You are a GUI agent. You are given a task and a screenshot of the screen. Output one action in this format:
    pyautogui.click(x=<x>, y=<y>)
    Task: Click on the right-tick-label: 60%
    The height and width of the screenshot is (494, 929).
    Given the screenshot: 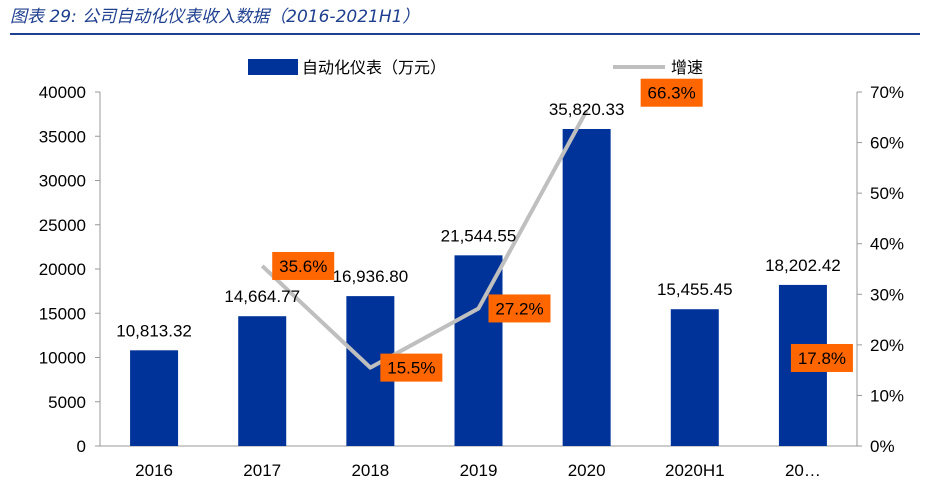 What is the action you would take?
    pyautogui.click(x=887, y=143)
    